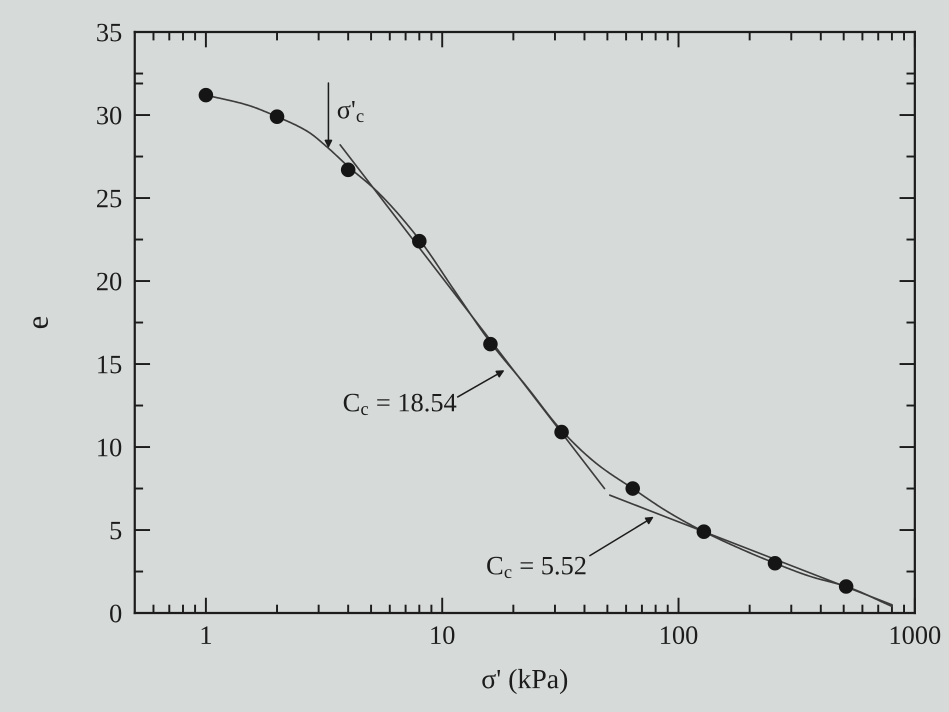 This screenshot has width=949, height=712. Describe the element at coordinates (351, 111) in the screenshot. I see `annotation: σ'$_{c}$` at that location.